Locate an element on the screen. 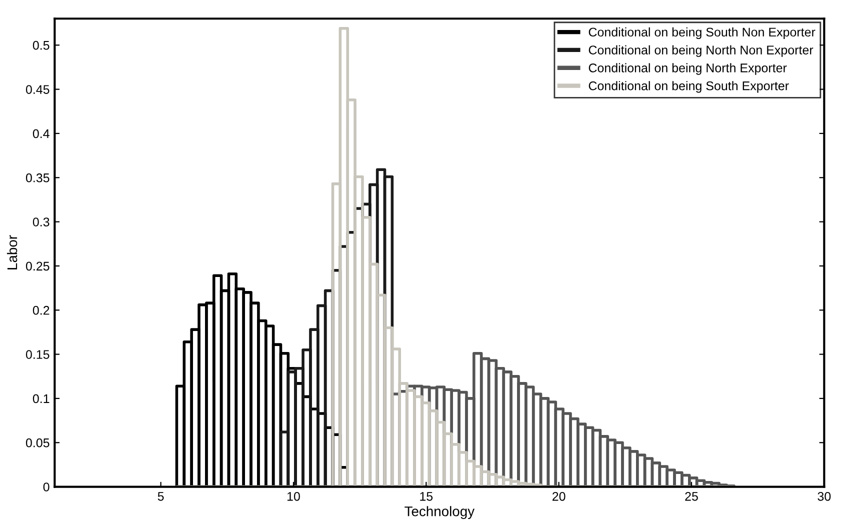 This screenshot has width=841, height=532. y-tick-label: 0.2 is located at coordinates (41, 310).